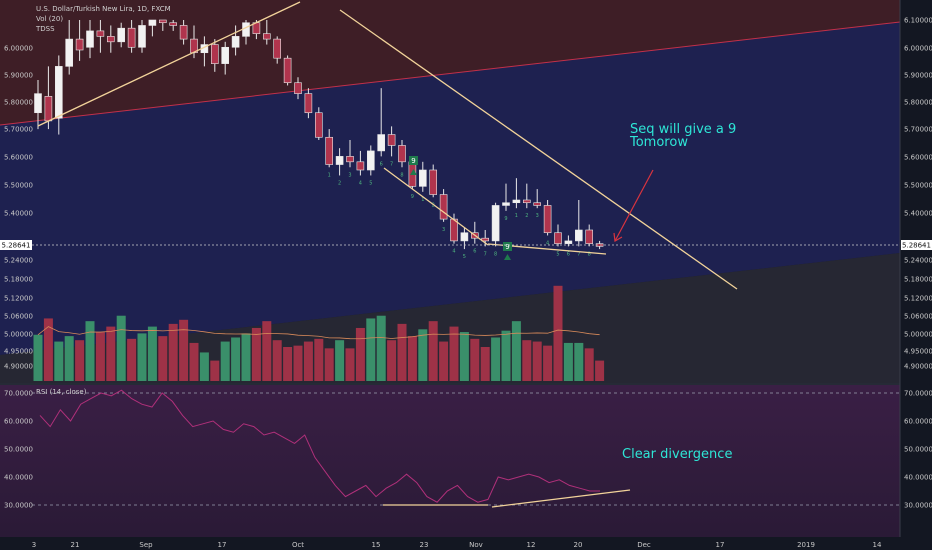 Image resolution: width=932 pixels, height=550 pixels. Describe the element at coordinates (18, 506) in the screenshot. I see `rsi-tick-label-left: 30.0000` at that location.